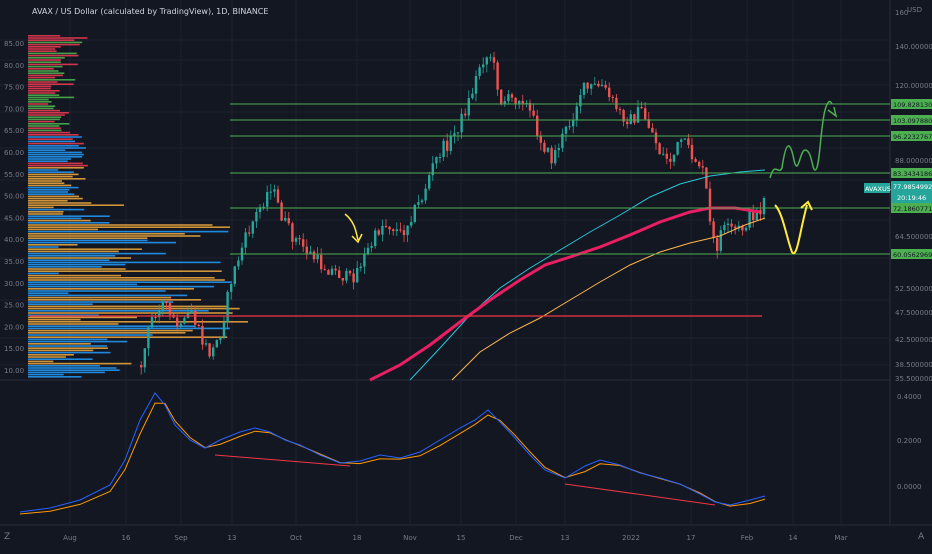 Image resolution: width=932 pixels, height=554 pixels. Describe the element at coordinates (921, 537) in the screenshot. I see `auto-scale-icon: A` at that location.